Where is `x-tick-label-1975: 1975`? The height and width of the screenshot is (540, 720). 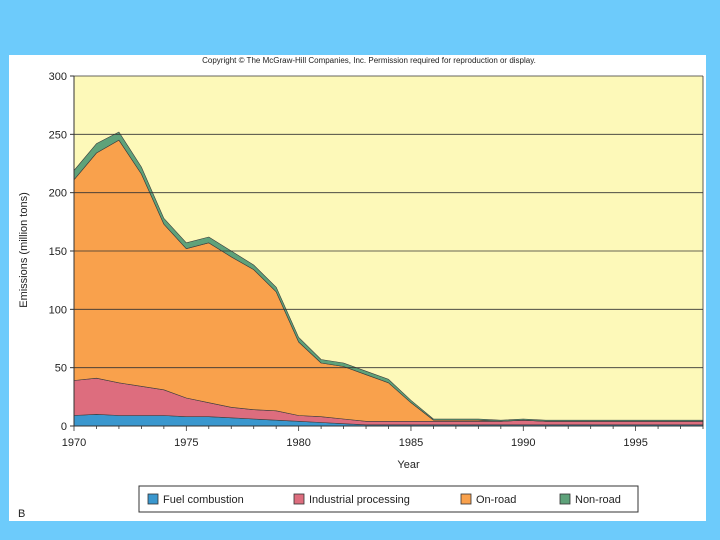
x-tick-label-1975: 1975 is located at coordinates (186, 443).